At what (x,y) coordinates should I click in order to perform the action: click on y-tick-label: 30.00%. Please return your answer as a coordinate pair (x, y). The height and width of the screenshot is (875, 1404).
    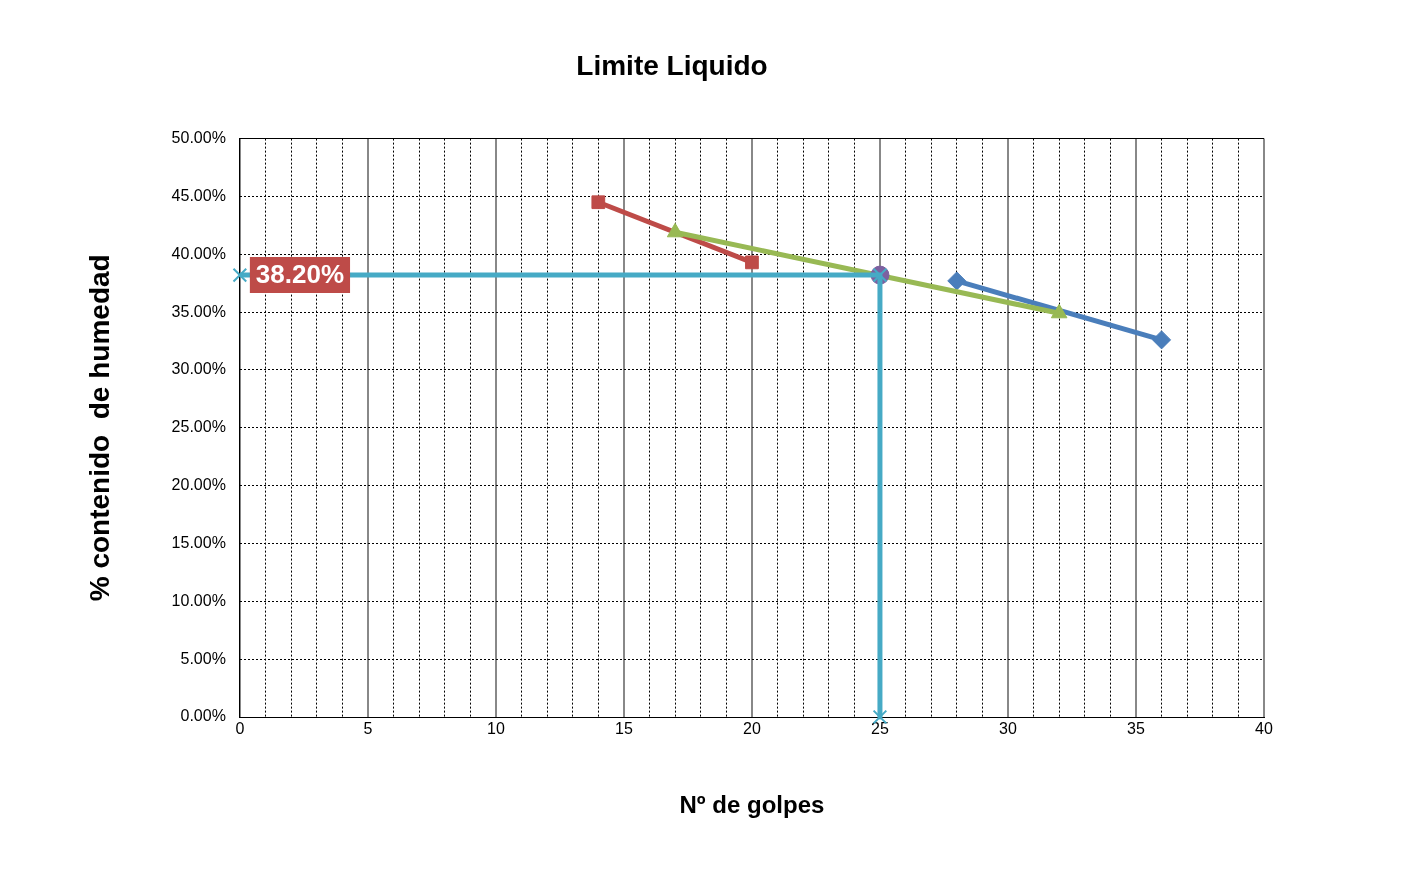
    Looking at the image, I should click on (198, 369).